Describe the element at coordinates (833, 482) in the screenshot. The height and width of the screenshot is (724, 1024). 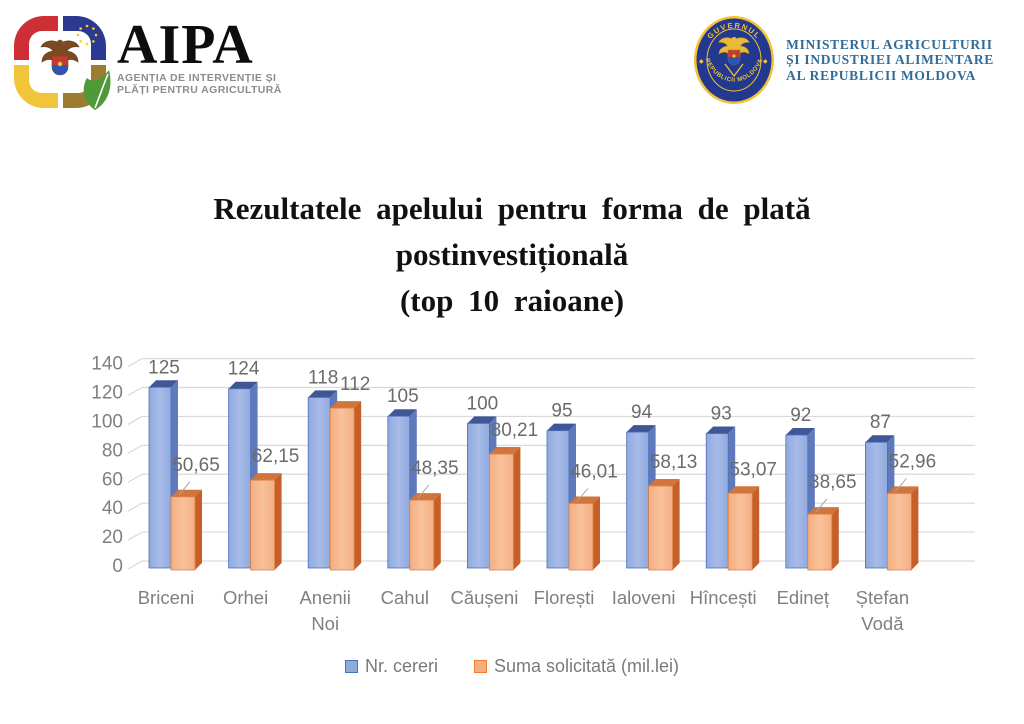
I see `data-label-s1-8: 38,65` at that location.